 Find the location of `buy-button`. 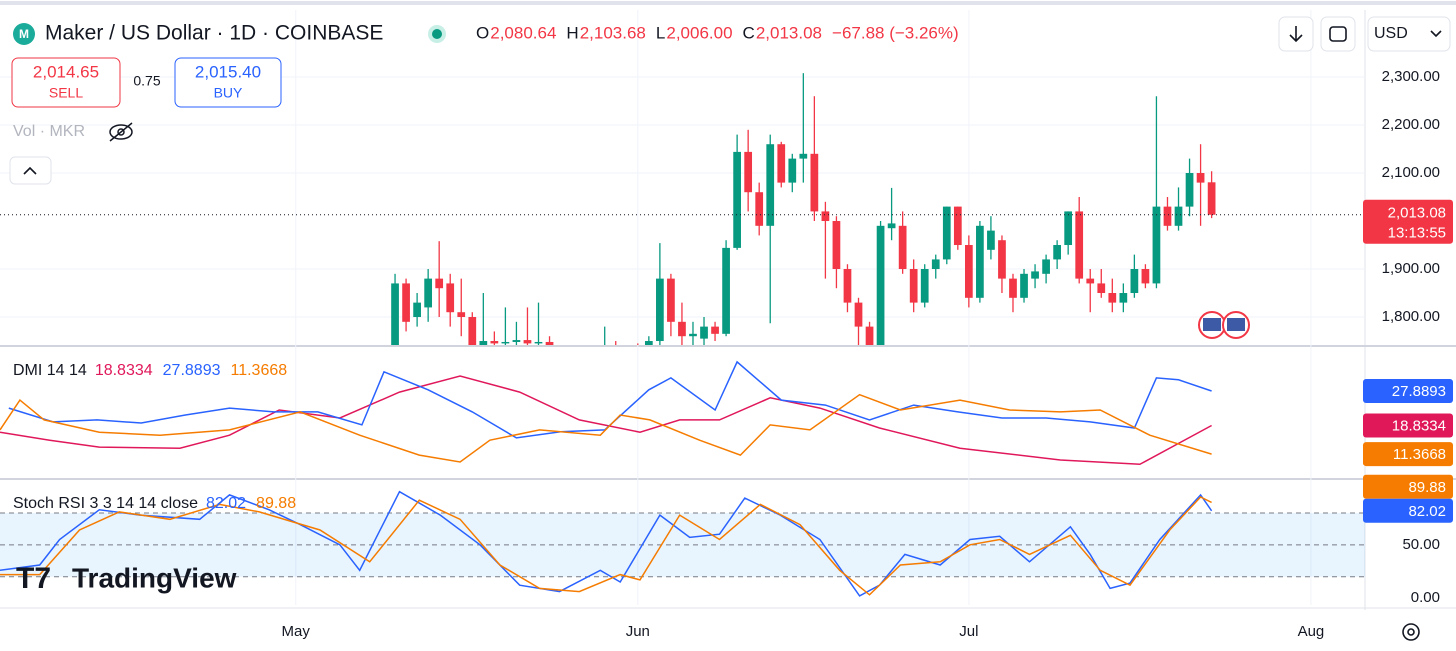

buy-button is located at coordinates (228, 82).